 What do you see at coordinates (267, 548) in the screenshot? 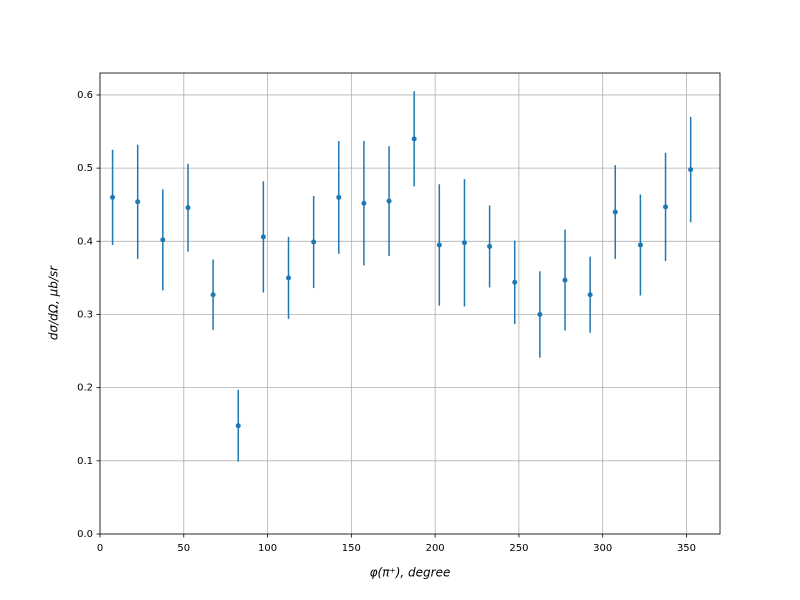
I see `x-tick-label: 100` at bounding box center [267, 548].